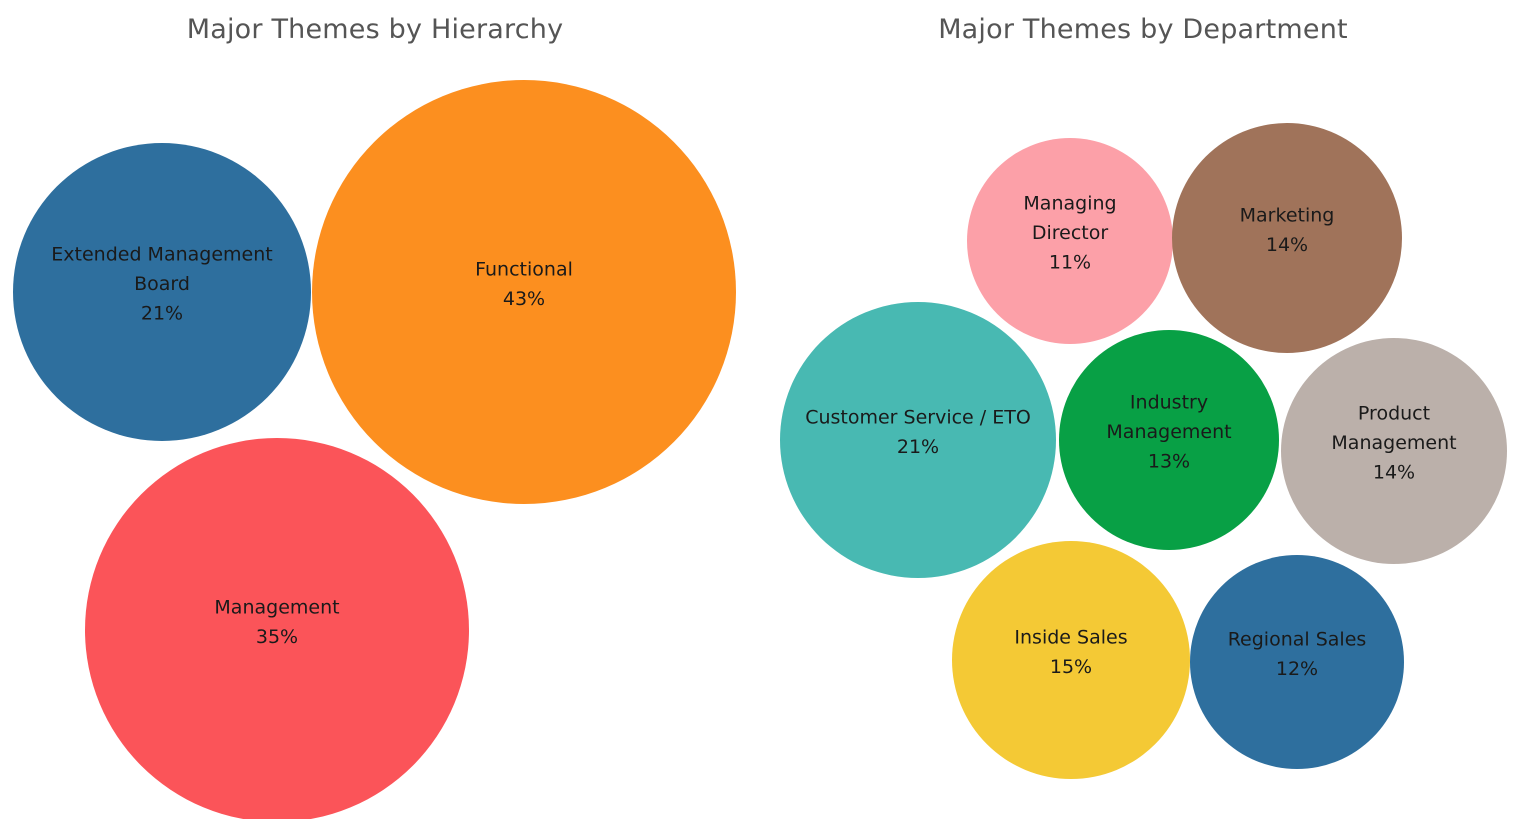  I want to click on department-bubble-regional-sales, so click(1297, 662).